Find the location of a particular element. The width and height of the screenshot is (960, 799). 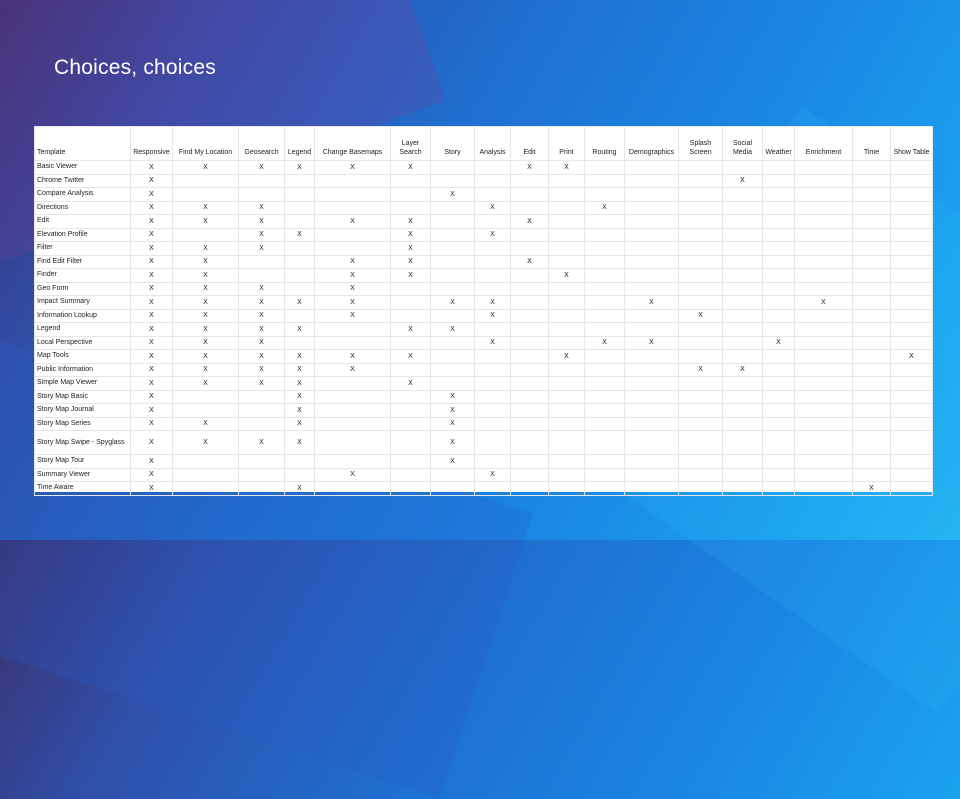

template-name: Filter is located at coordinates (82, 248).